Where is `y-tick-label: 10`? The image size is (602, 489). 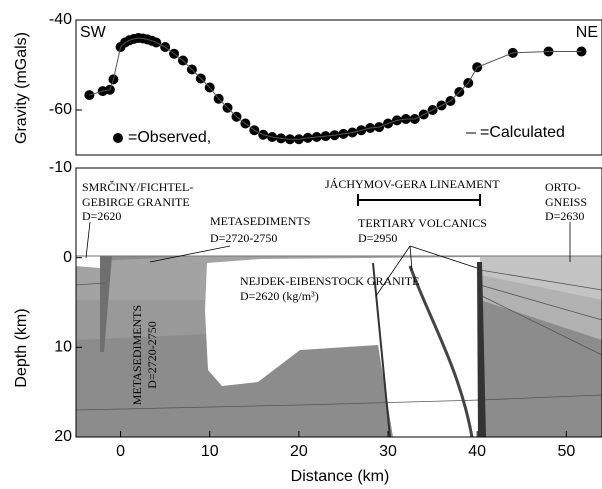 y-tick-label: 10 is located at coordinates (63, 347).